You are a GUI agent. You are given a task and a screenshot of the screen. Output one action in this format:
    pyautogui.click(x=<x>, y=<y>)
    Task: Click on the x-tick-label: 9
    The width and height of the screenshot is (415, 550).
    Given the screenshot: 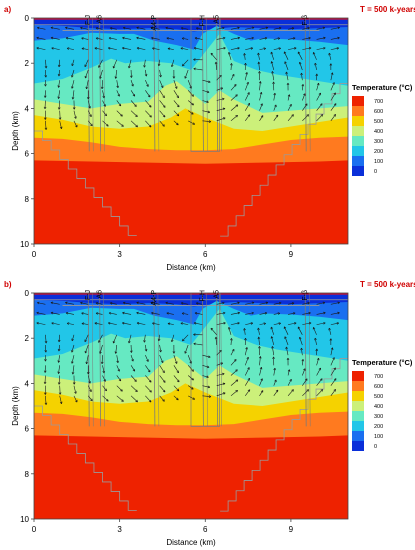 What is the action you would take?
    pyautogui.click(x=291, y=254)
    